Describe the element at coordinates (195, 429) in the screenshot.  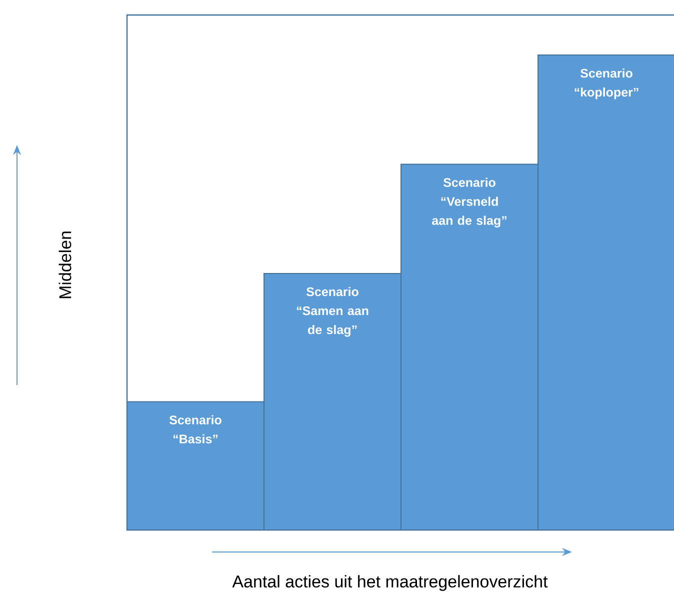
I see `x-tick-label: Scenario “Basis”` at that location.